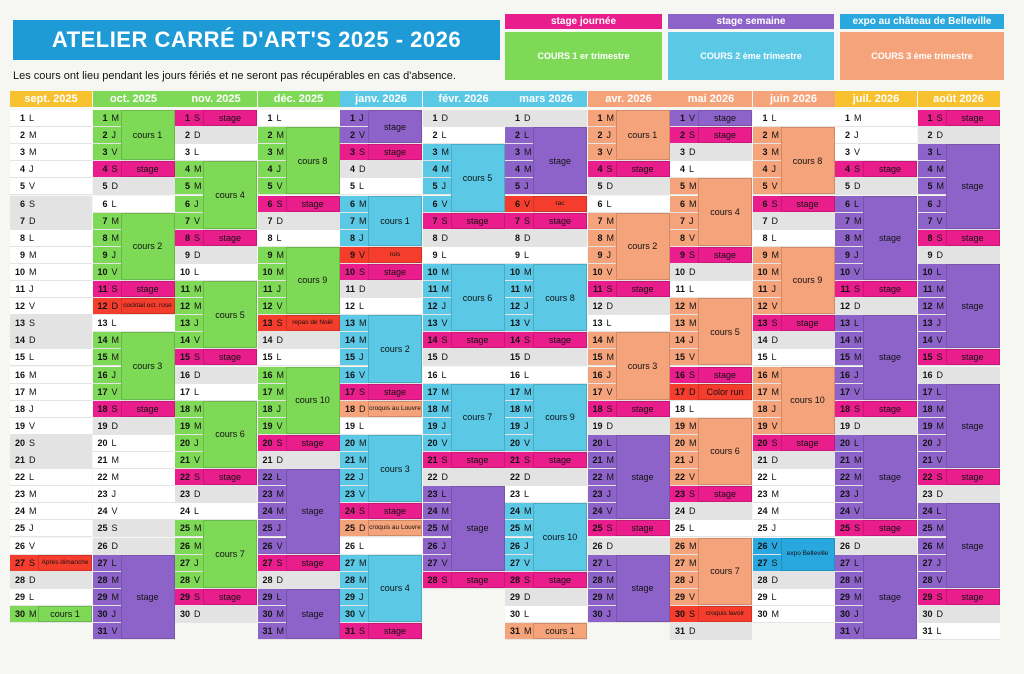 The height and width of the screenshot is (674, 1024). I want to click on day-number: 9, so click(765, 254).